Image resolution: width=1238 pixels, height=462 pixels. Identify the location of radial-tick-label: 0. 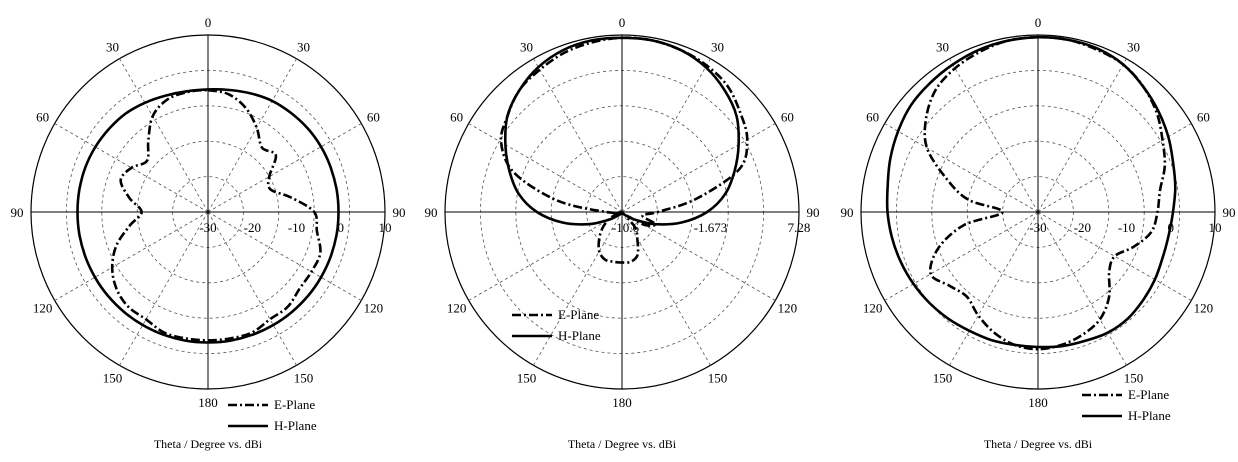
(341, 227).